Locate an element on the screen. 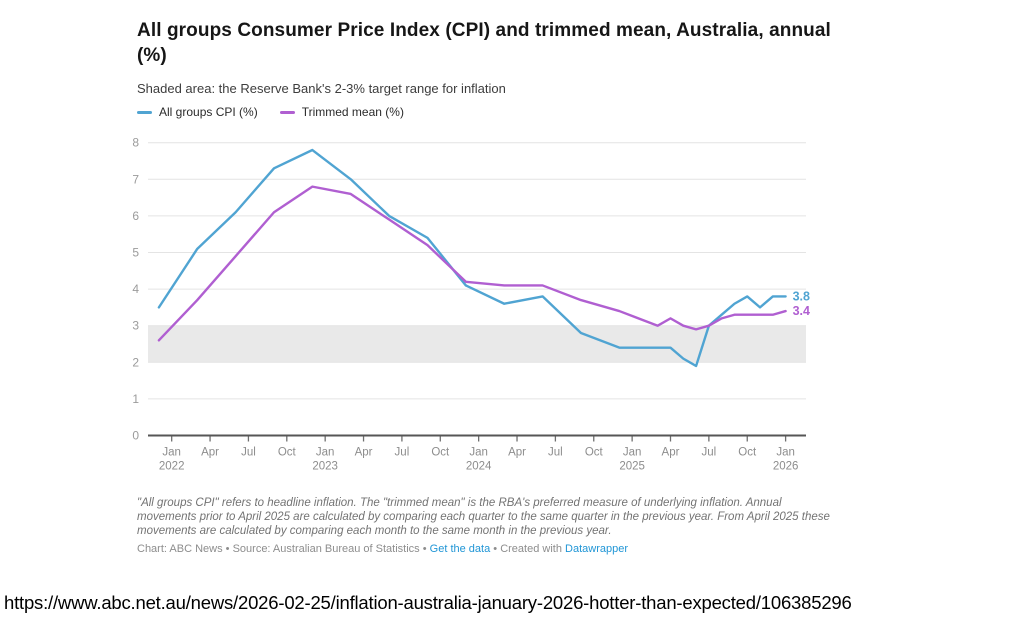 The height and width of the screenshot is (635, 1024). legend-item-0: All groups CPI (%) is located at coordinates (197, 112).